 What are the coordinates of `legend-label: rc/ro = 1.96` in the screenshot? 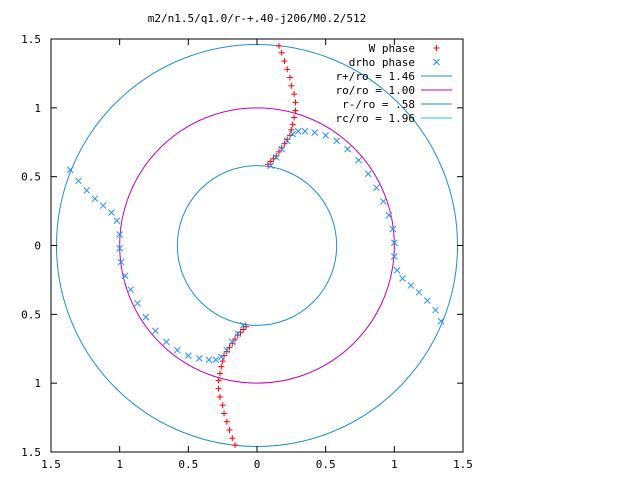 It's located at (375, 118).